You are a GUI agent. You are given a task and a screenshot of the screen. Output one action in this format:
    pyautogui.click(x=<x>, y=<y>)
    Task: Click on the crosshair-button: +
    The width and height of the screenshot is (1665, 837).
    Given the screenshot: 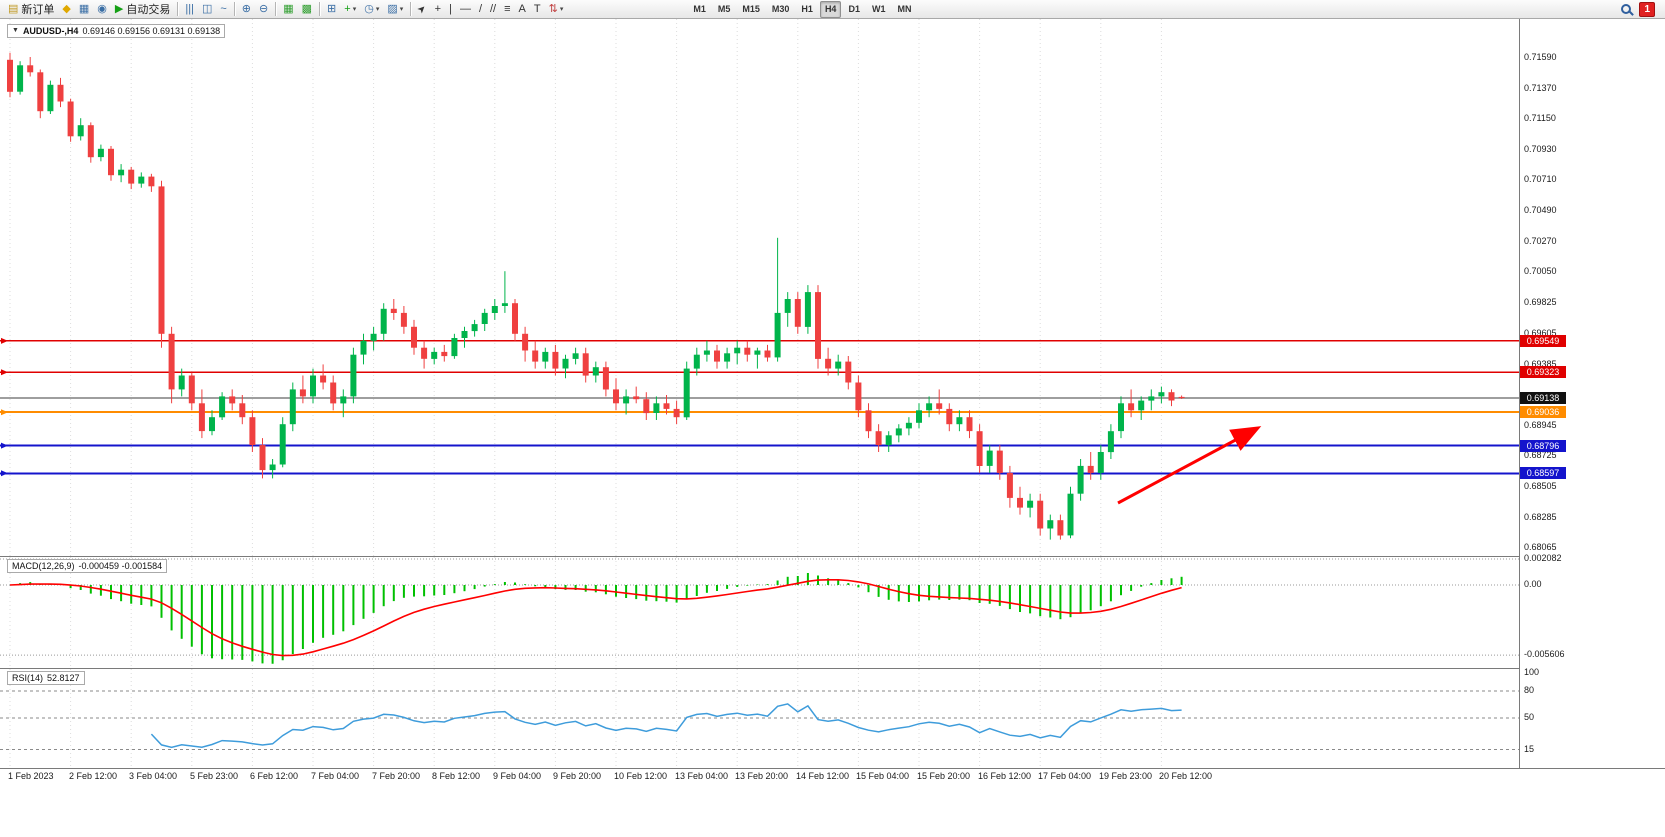 What is the action you would take?
    pyautogui.click(x=438, y=9)
    